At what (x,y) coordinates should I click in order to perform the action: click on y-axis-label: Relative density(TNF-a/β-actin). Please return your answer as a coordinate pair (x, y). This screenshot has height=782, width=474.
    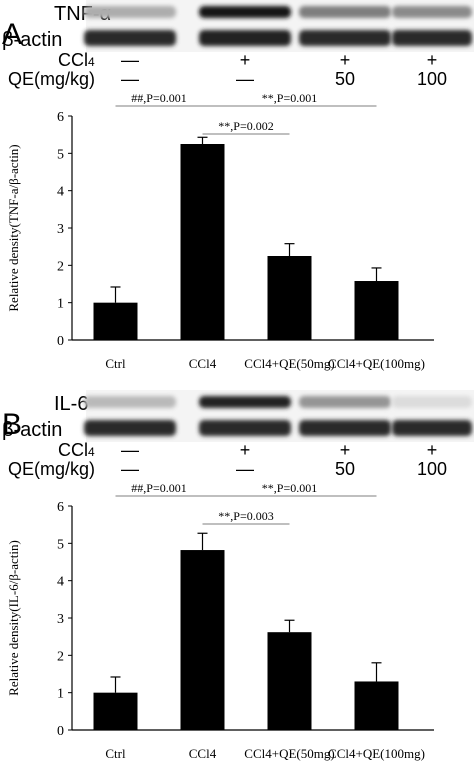
    Looking at the image, I should click on (13, 227).